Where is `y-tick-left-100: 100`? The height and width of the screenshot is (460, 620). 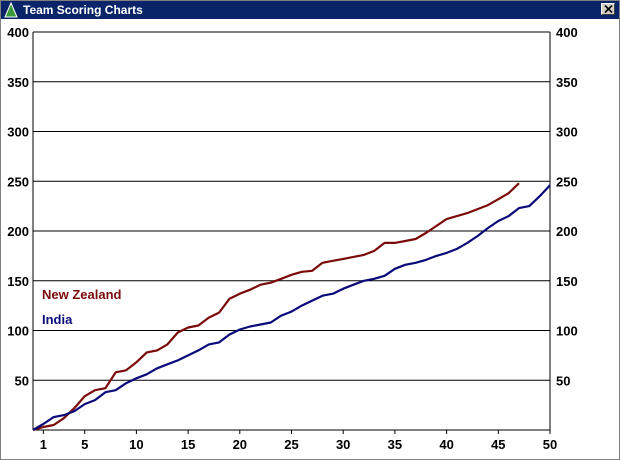
y-tick-left-100: 100 is located at coordinates (18, 331).